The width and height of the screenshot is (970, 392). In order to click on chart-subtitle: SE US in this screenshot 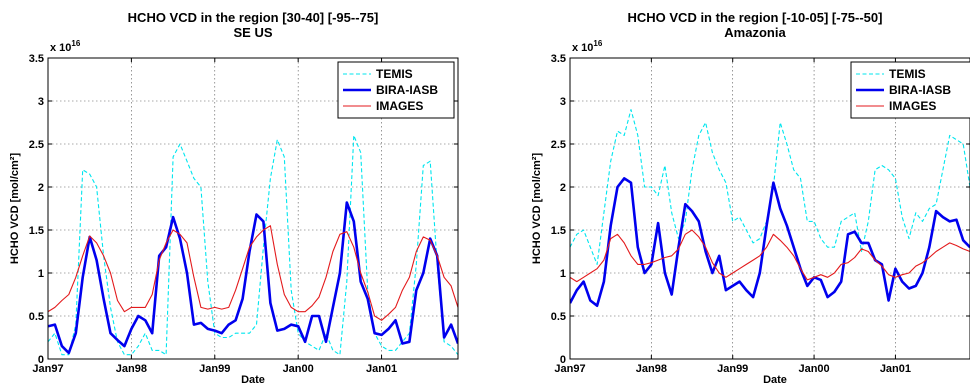, I will do `click(252, 32)`.